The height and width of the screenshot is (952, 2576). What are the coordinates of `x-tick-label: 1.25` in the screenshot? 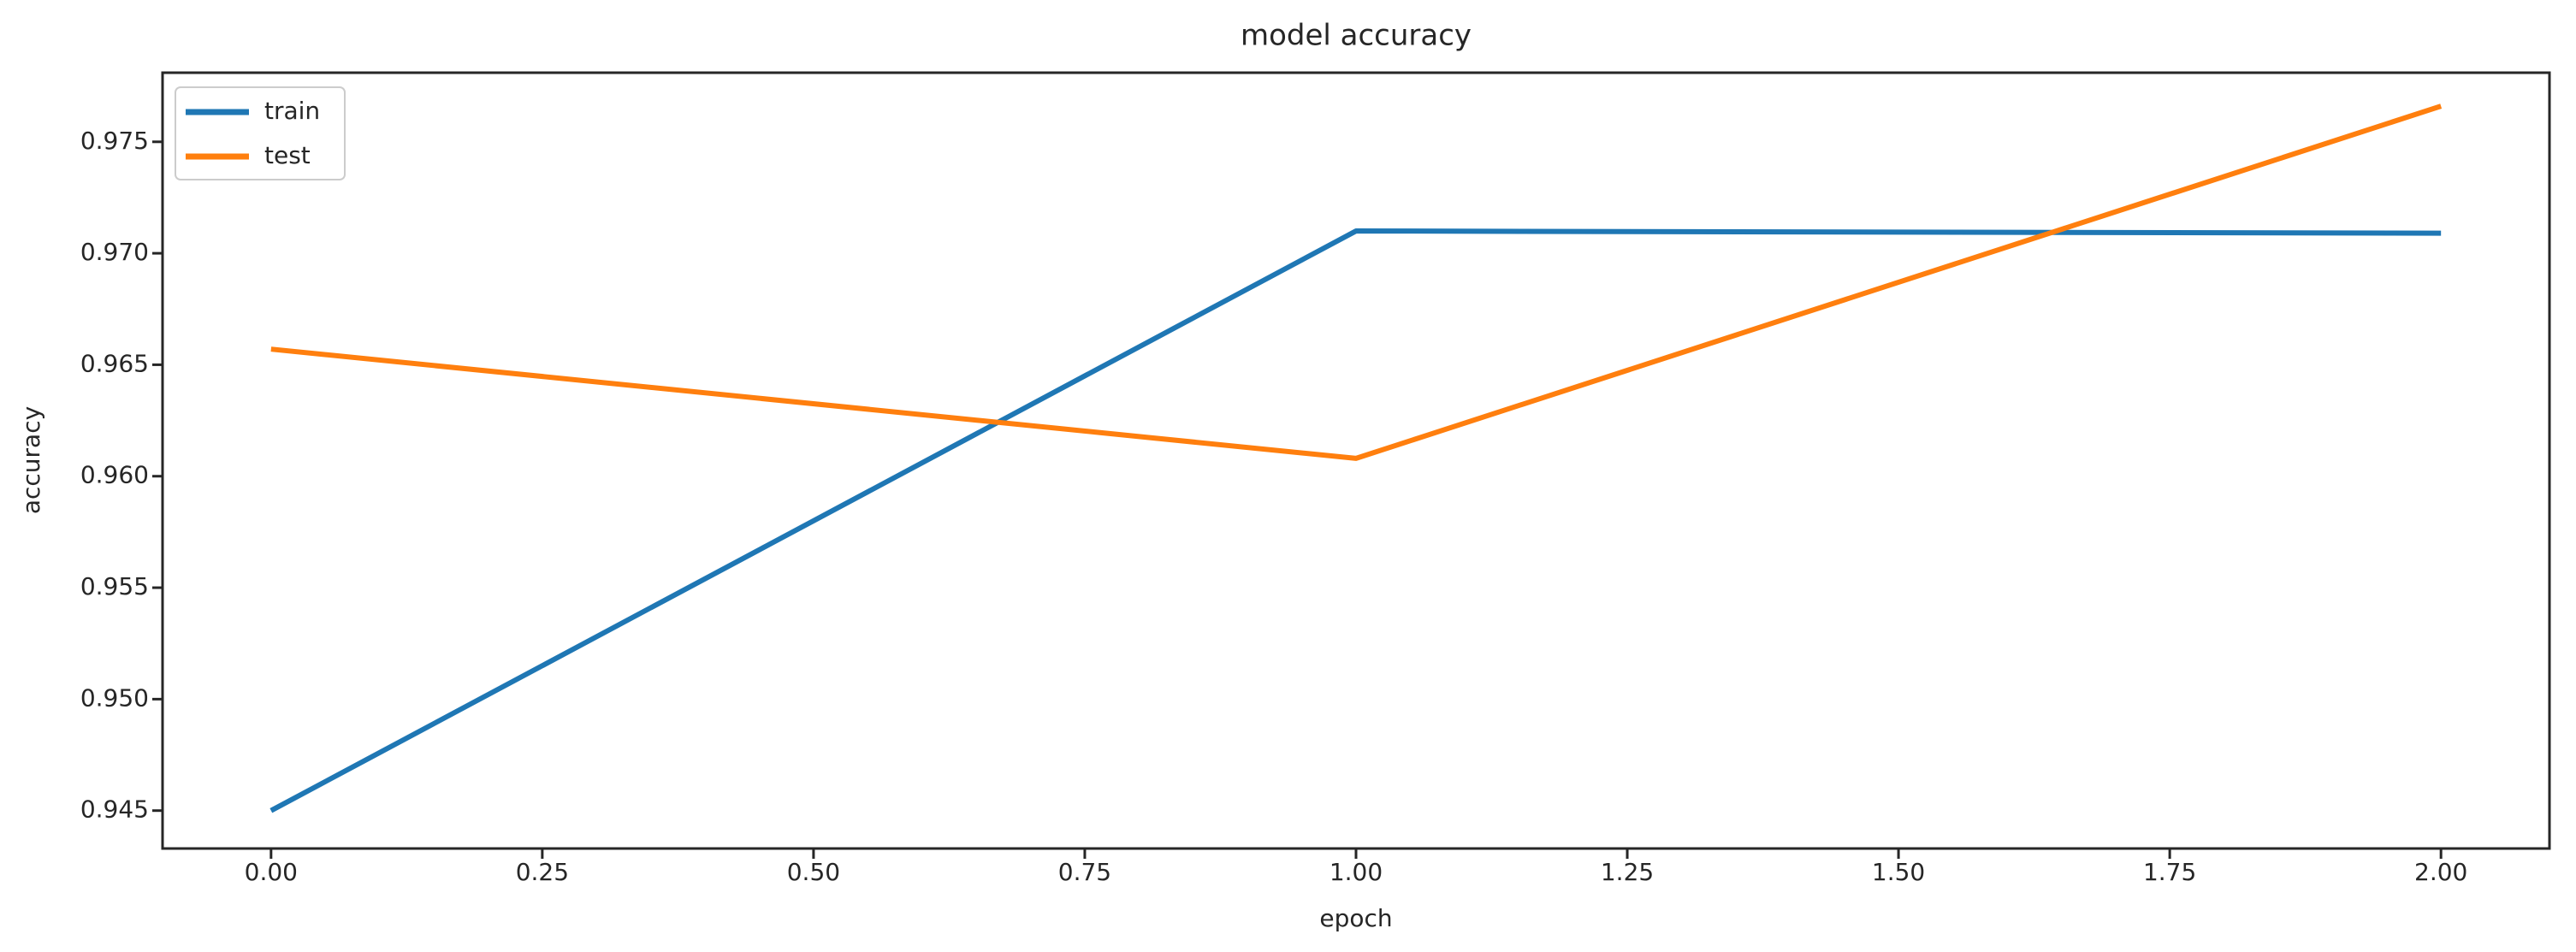 It's located at (1628, 872).